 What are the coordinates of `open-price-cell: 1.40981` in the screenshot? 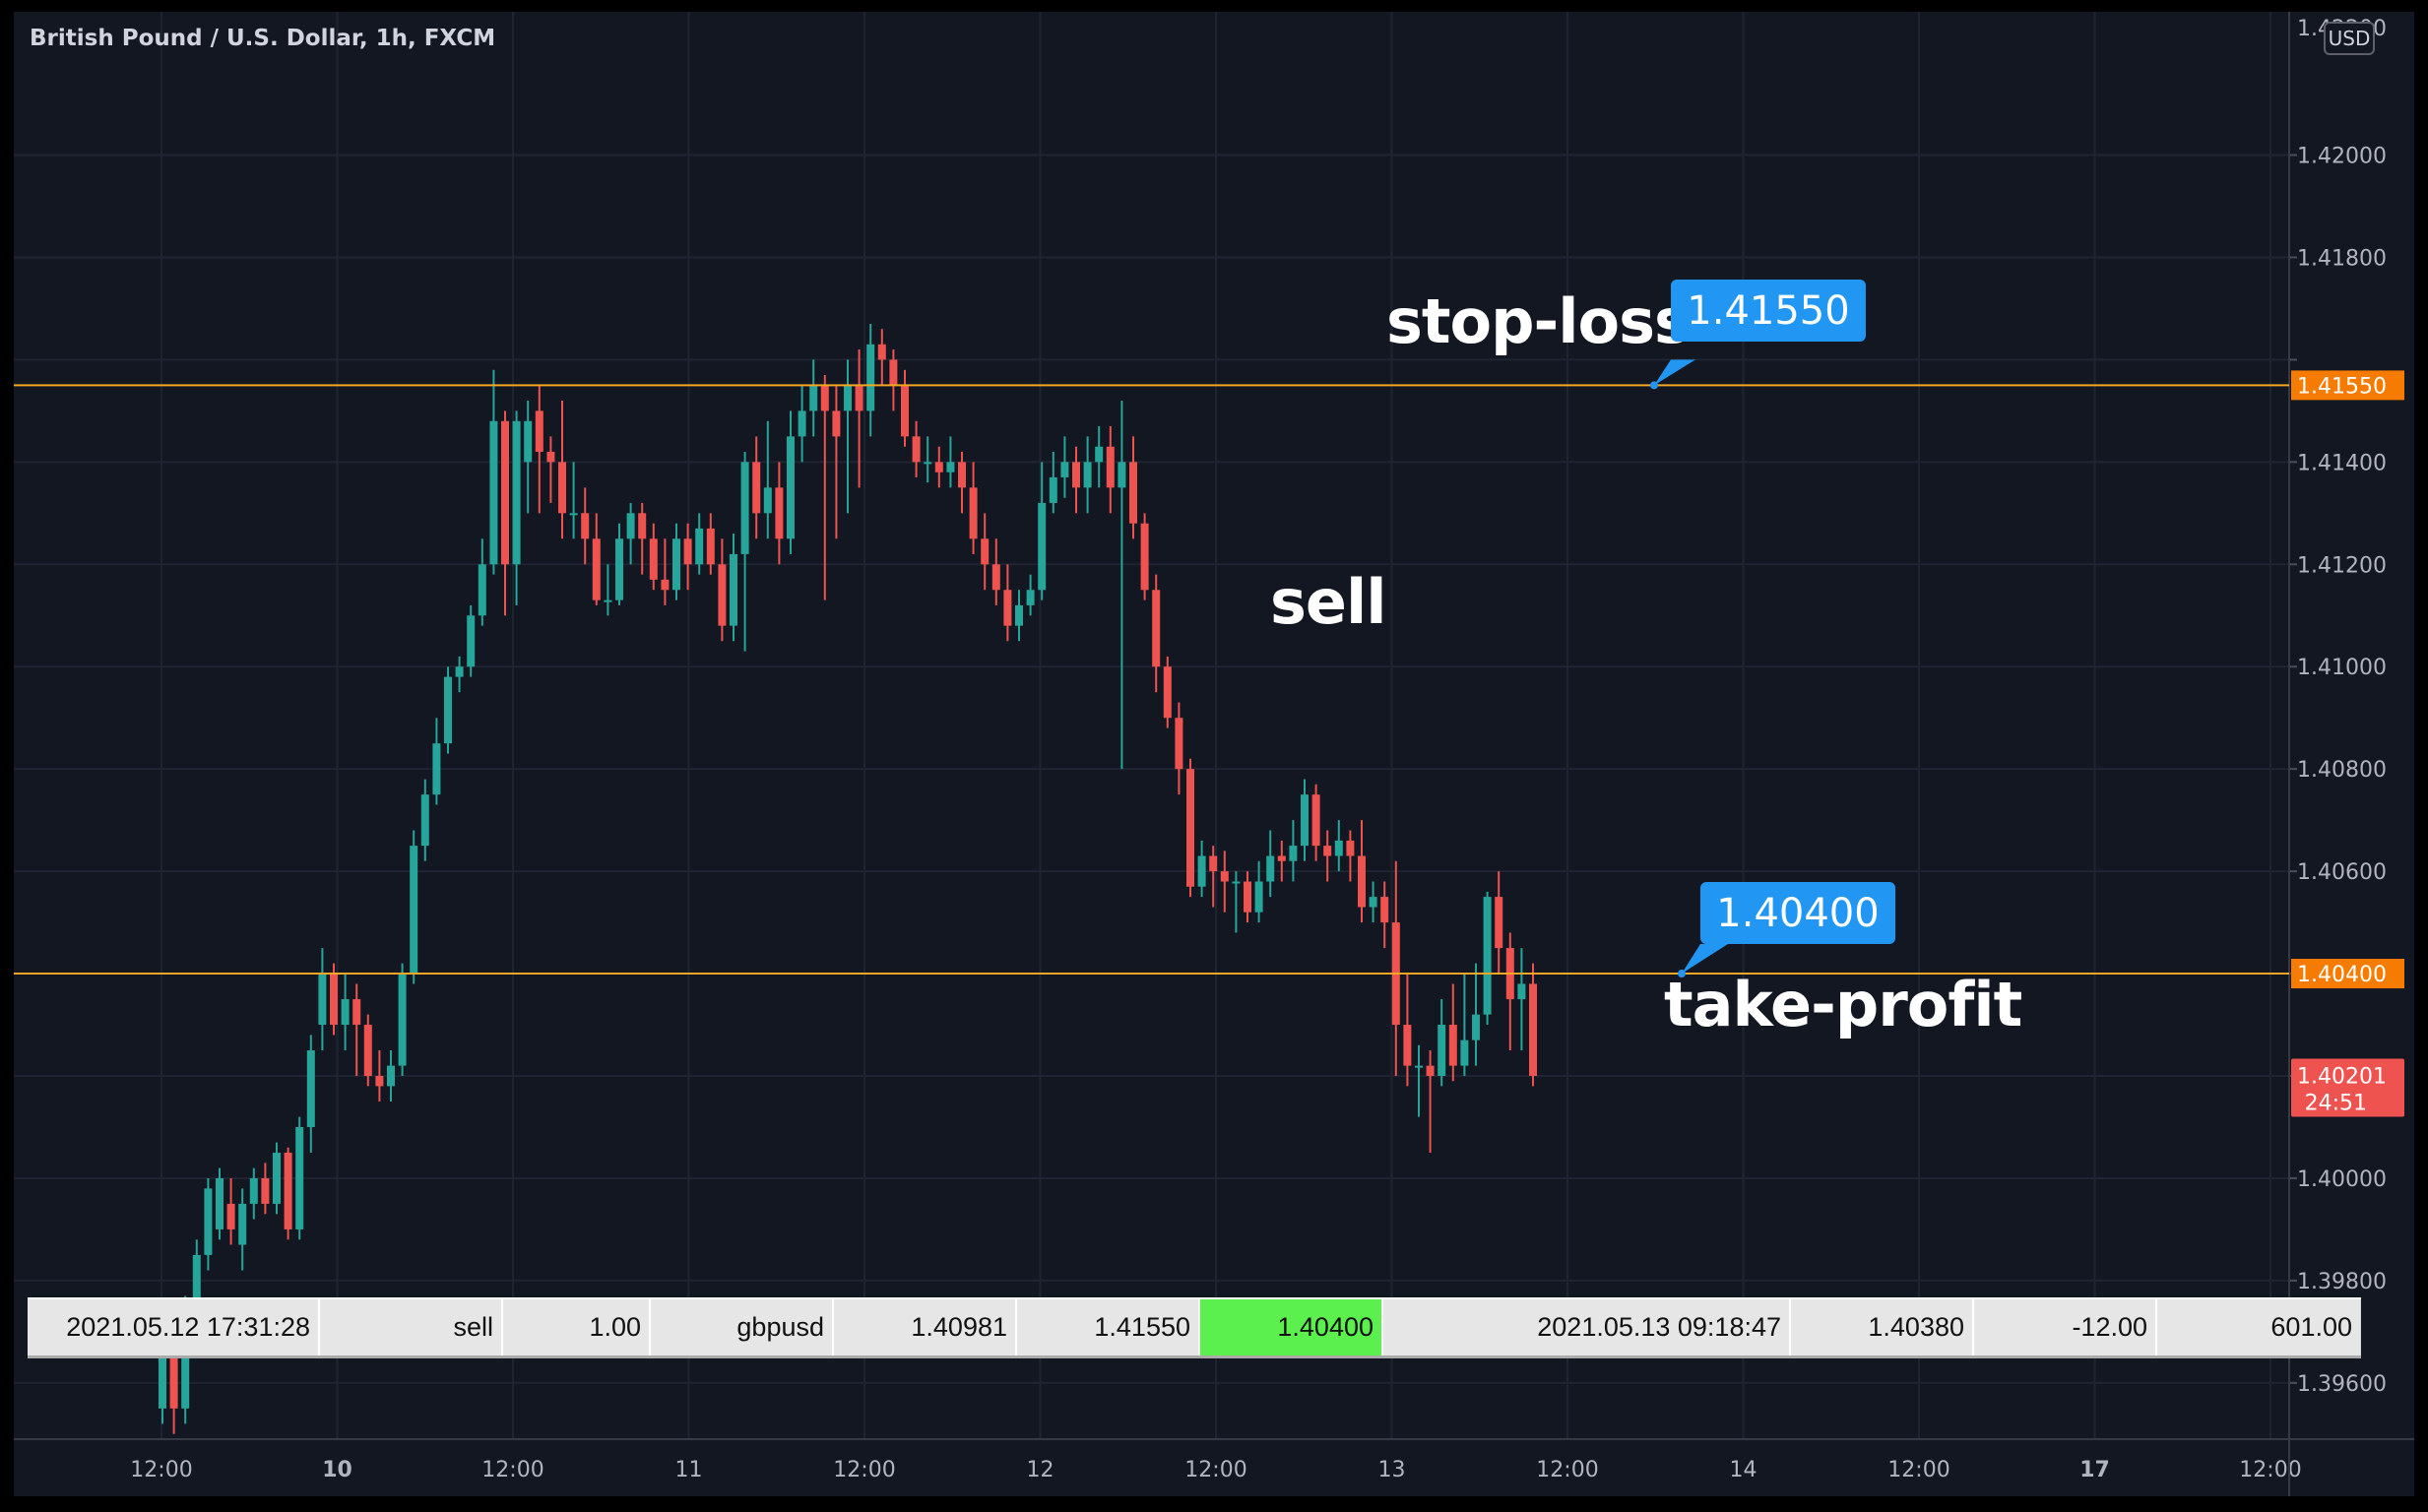 It's located at (926, 1327).